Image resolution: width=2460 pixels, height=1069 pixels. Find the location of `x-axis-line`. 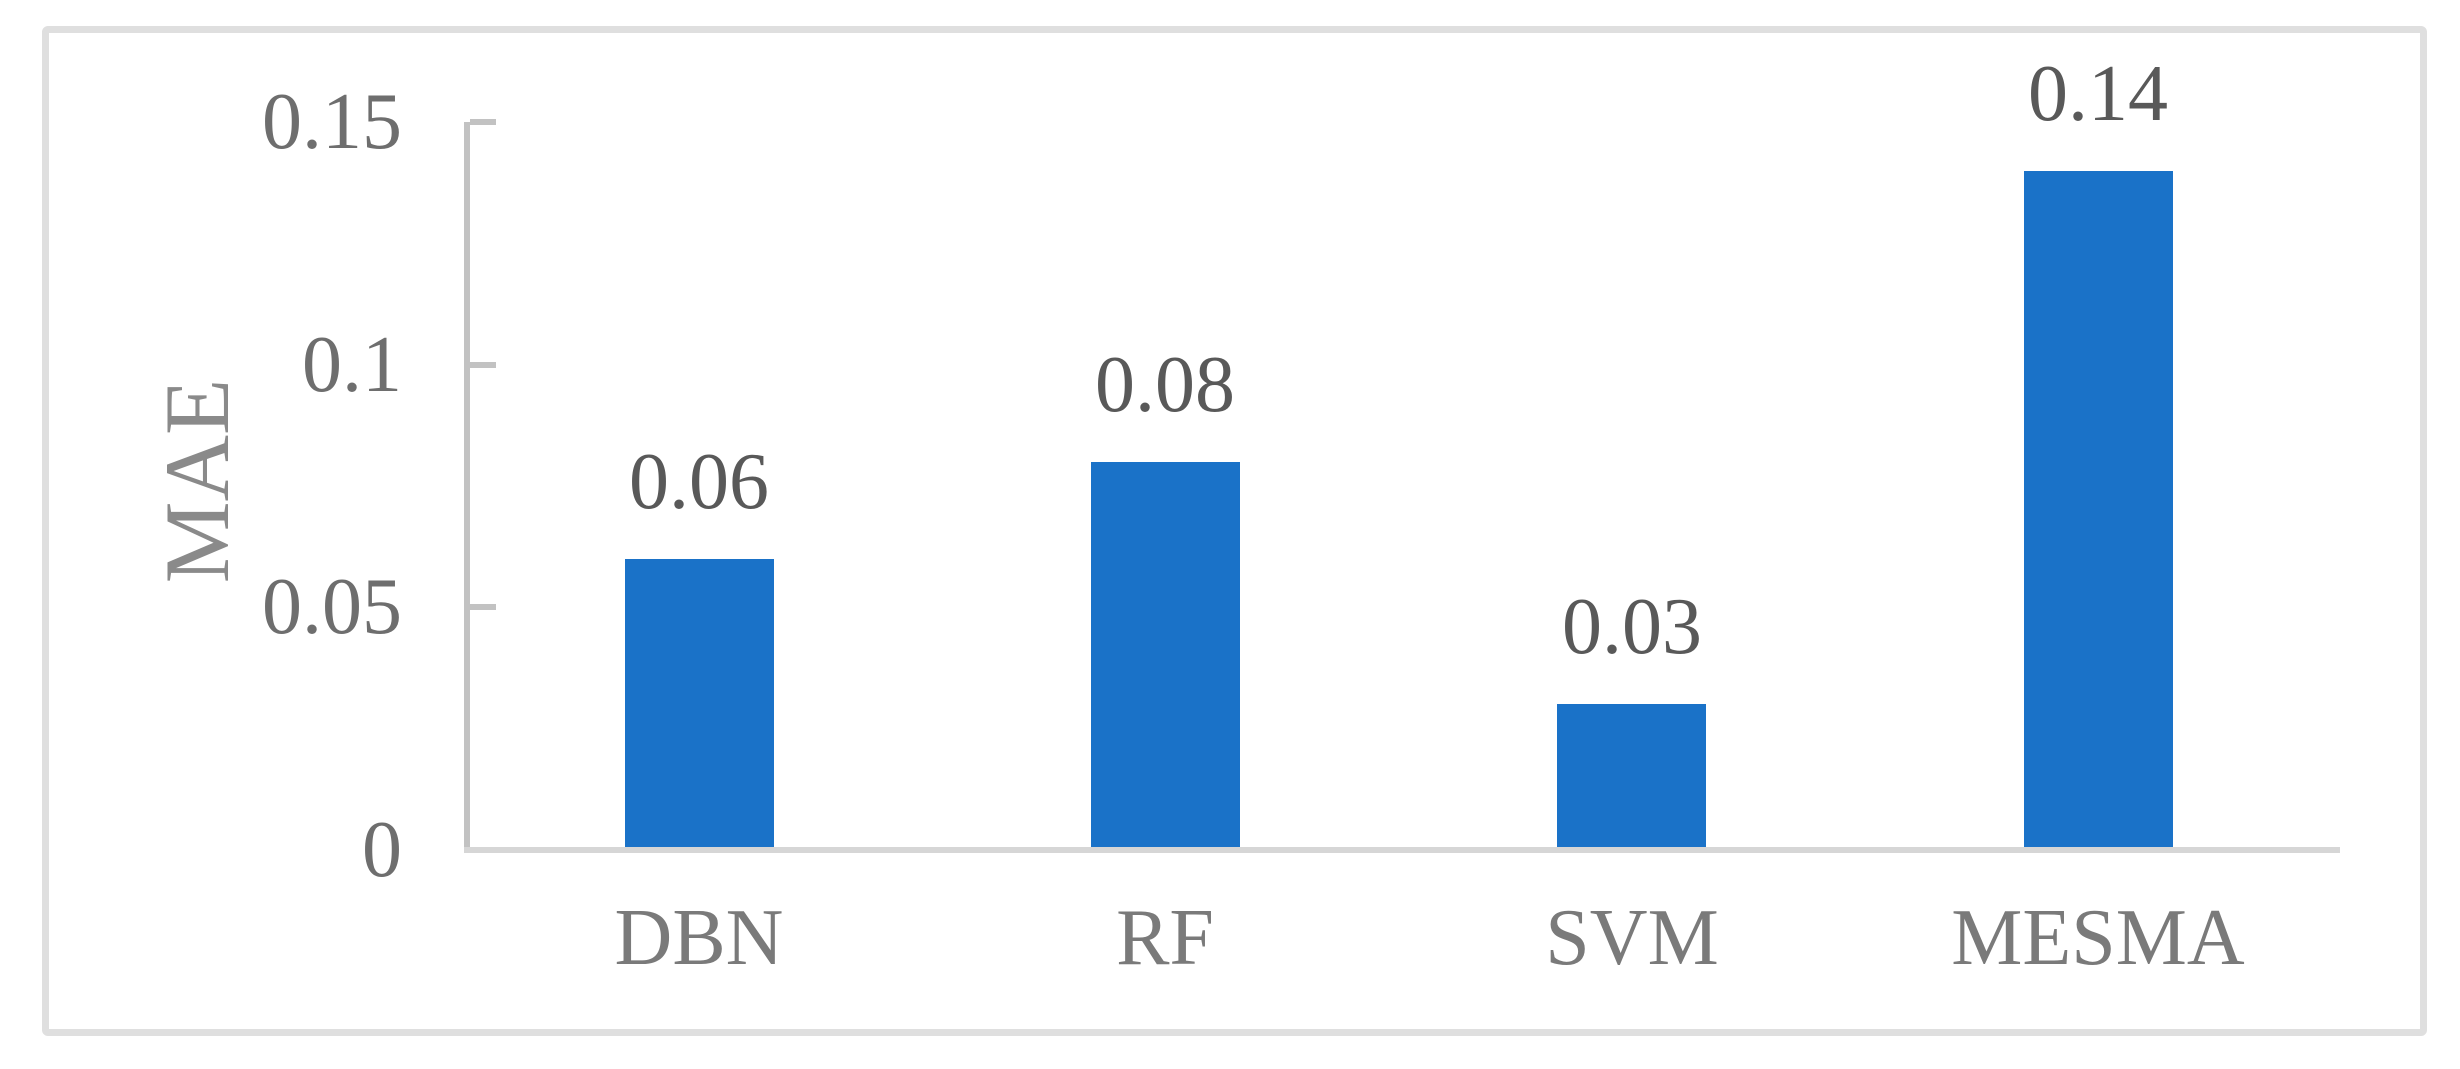

x-axis-line is located at coordinates (1402, 850).